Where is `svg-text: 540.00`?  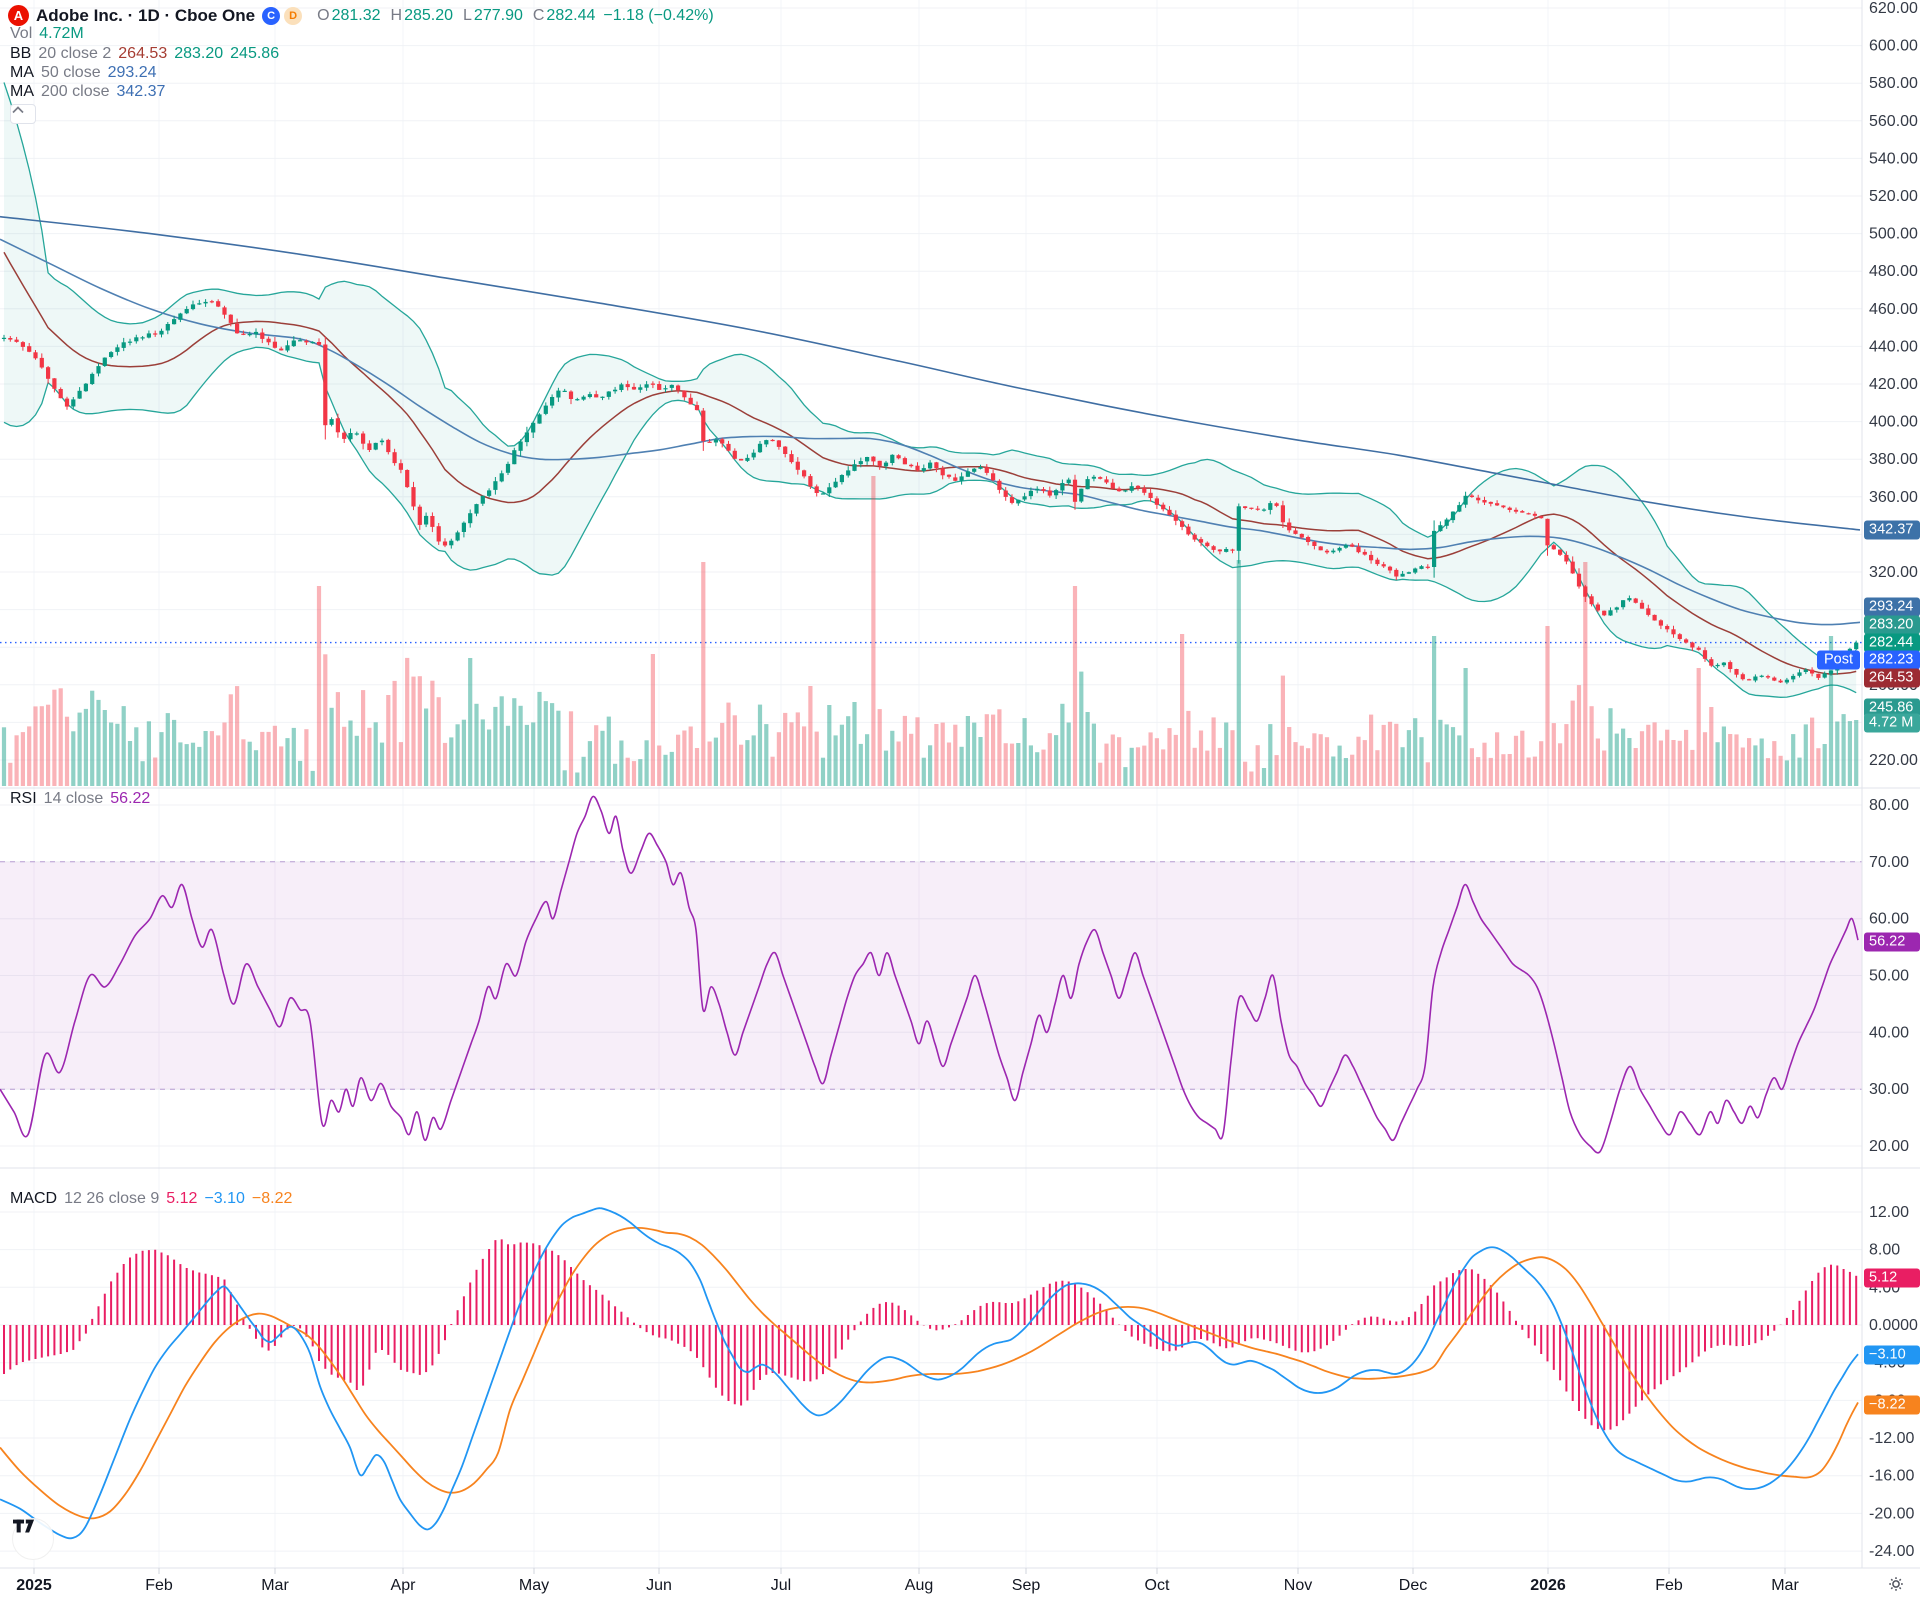 svg-text: 540.00 is located at coordinates (1893, 158).